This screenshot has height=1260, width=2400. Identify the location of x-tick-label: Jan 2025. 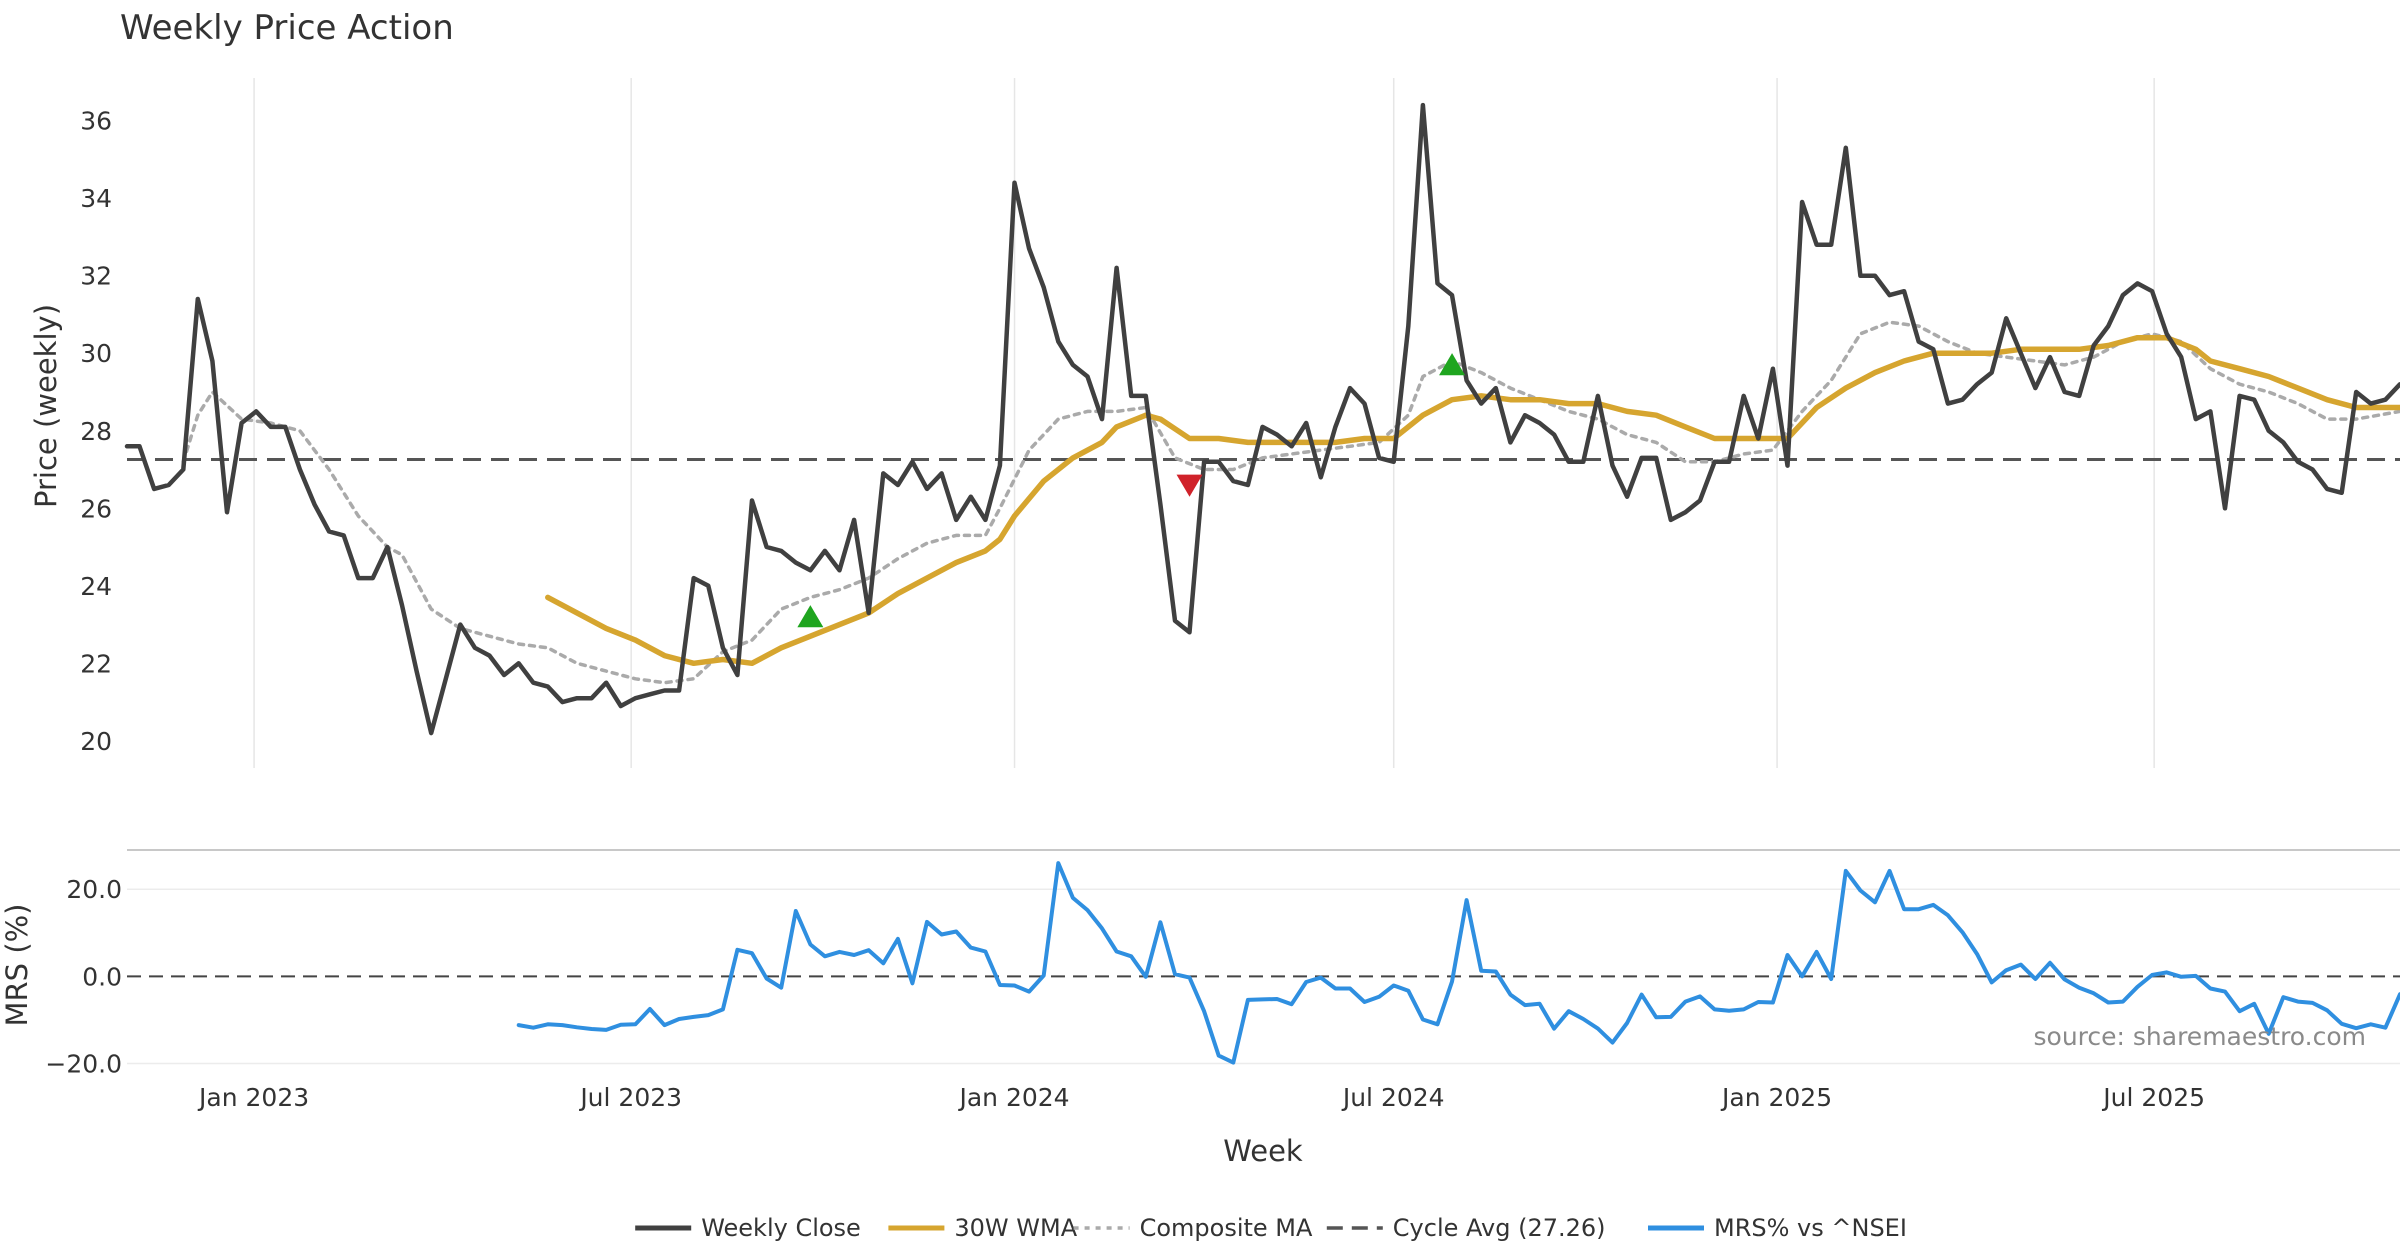
(1776, 1097).